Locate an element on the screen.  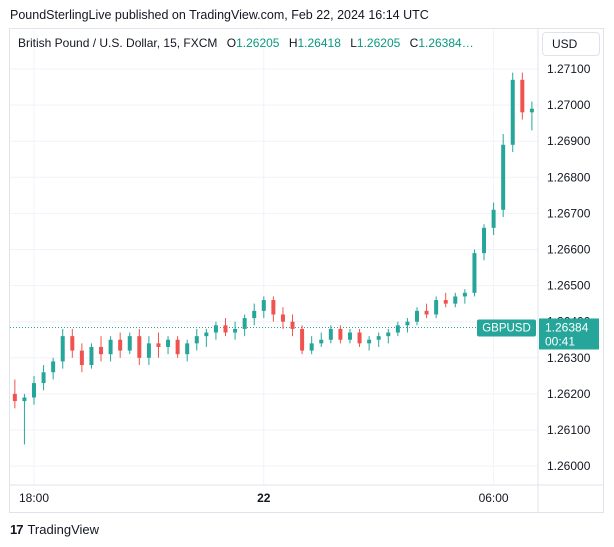
x-tick-label: 18:00 is located at coordinates (34, 498).